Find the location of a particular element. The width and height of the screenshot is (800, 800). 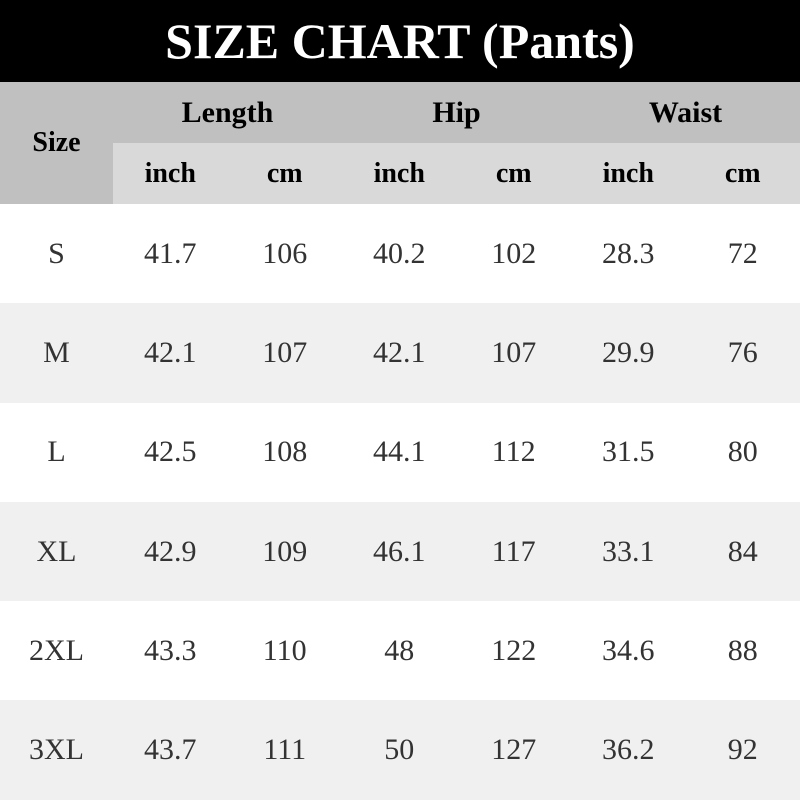

value-cell: 50 is located at coordinates (399, 750).